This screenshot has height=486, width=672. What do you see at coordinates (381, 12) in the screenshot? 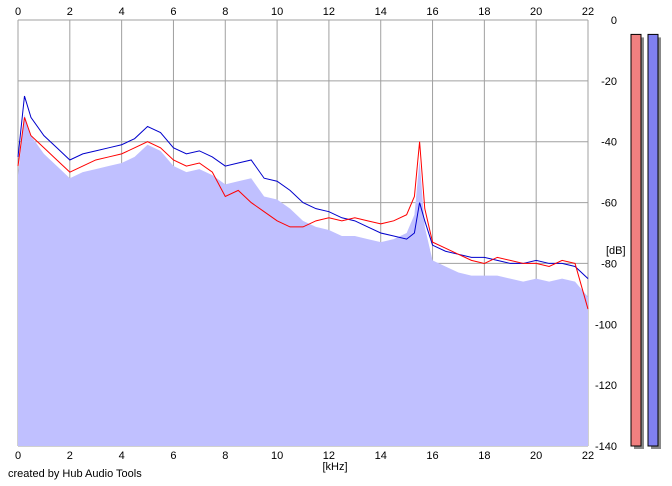
I see `x-tick-top-7: 14` at bounding box center [381, 12].